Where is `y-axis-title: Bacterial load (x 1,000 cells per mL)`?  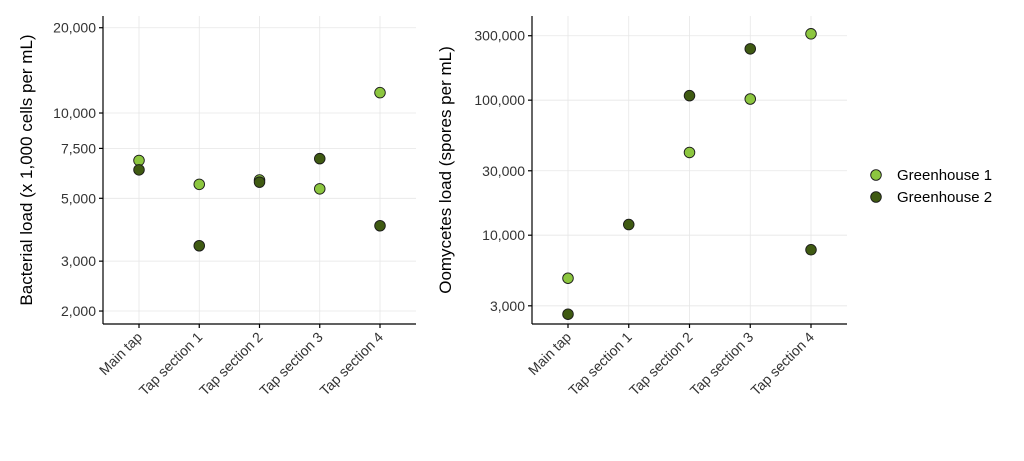
y-axis-title: Bacterial load (x 1,000 cells per mL) is located at coordinates (26, 169).